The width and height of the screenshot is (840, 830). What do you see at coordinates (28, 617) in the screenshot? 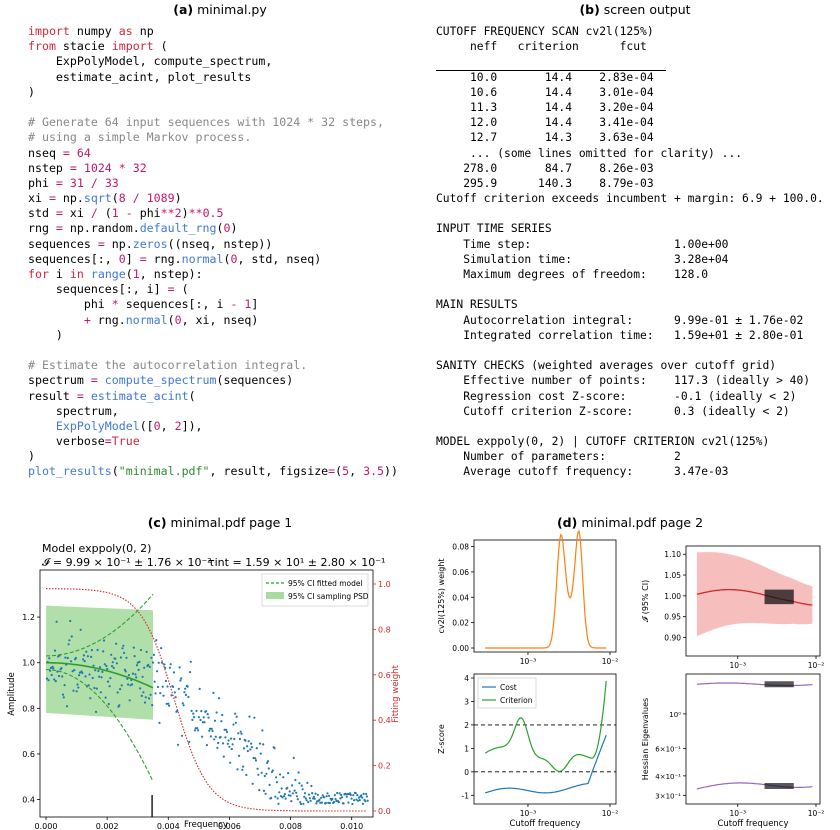
I see `y-tick-label: 1.2` at bounding box center [28, 617].